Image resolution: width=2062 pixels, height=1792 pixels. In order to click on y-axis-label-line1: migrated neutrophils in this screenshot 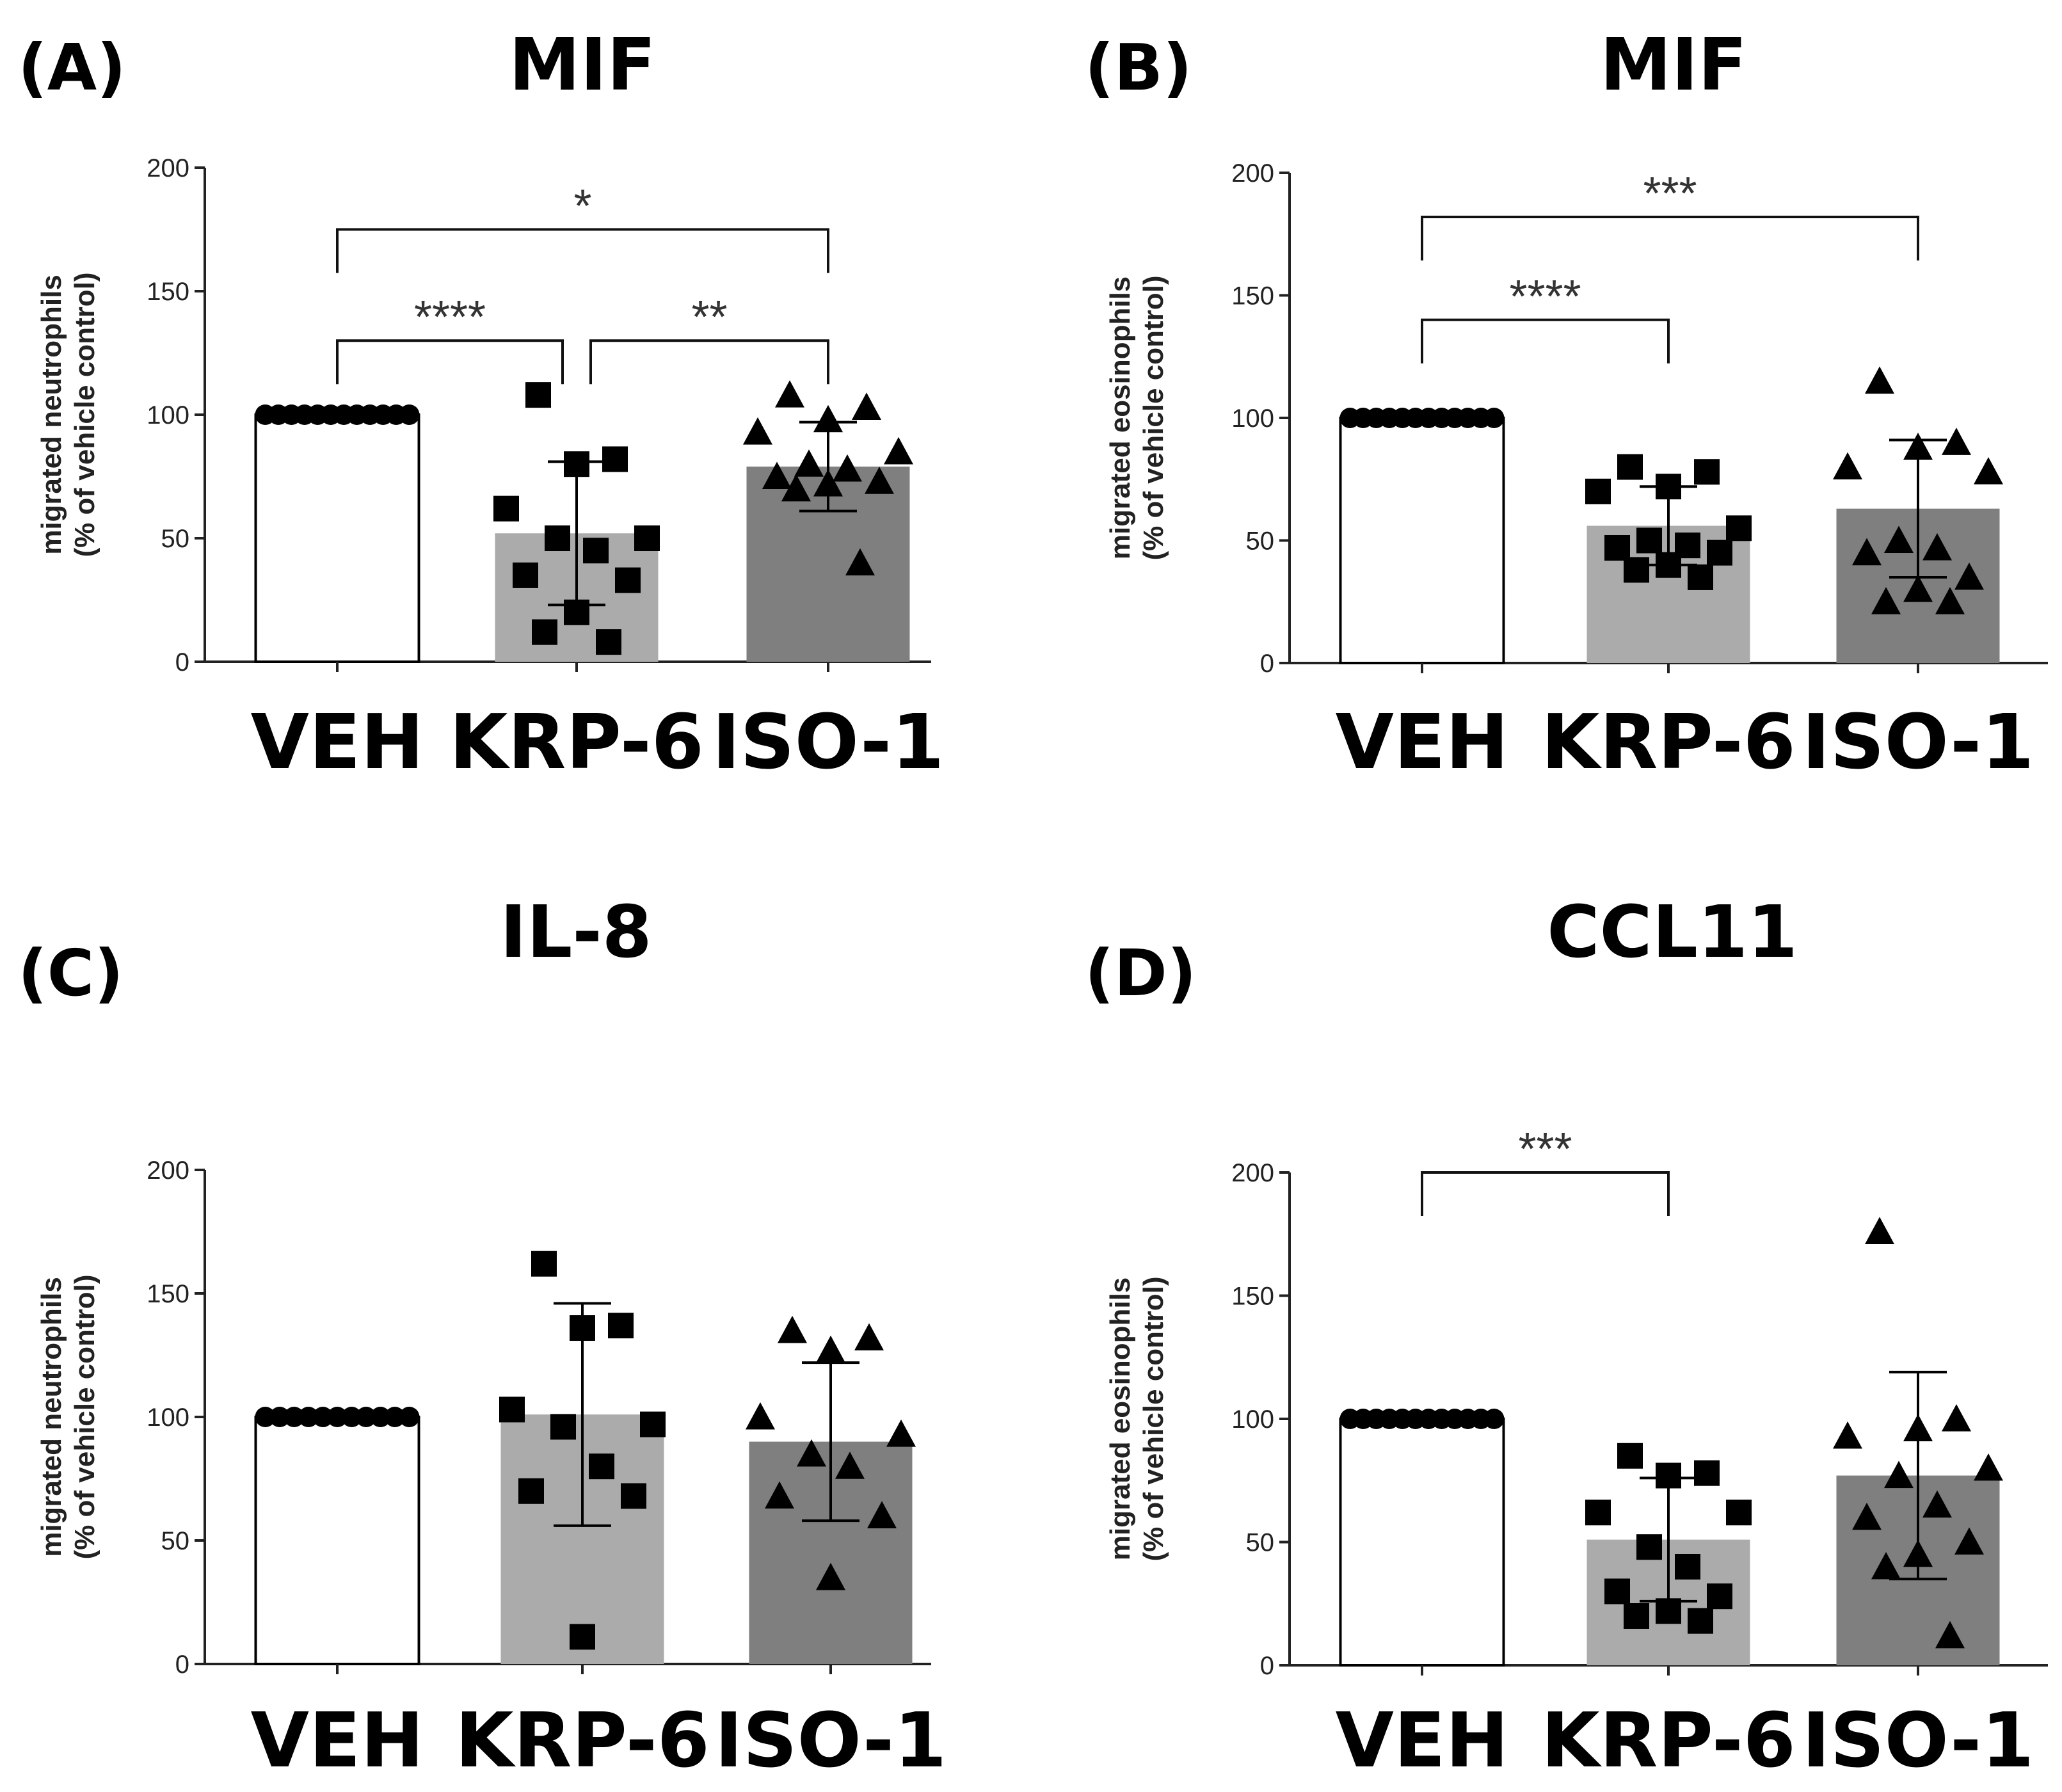, I will do `click(52, 1417)`.